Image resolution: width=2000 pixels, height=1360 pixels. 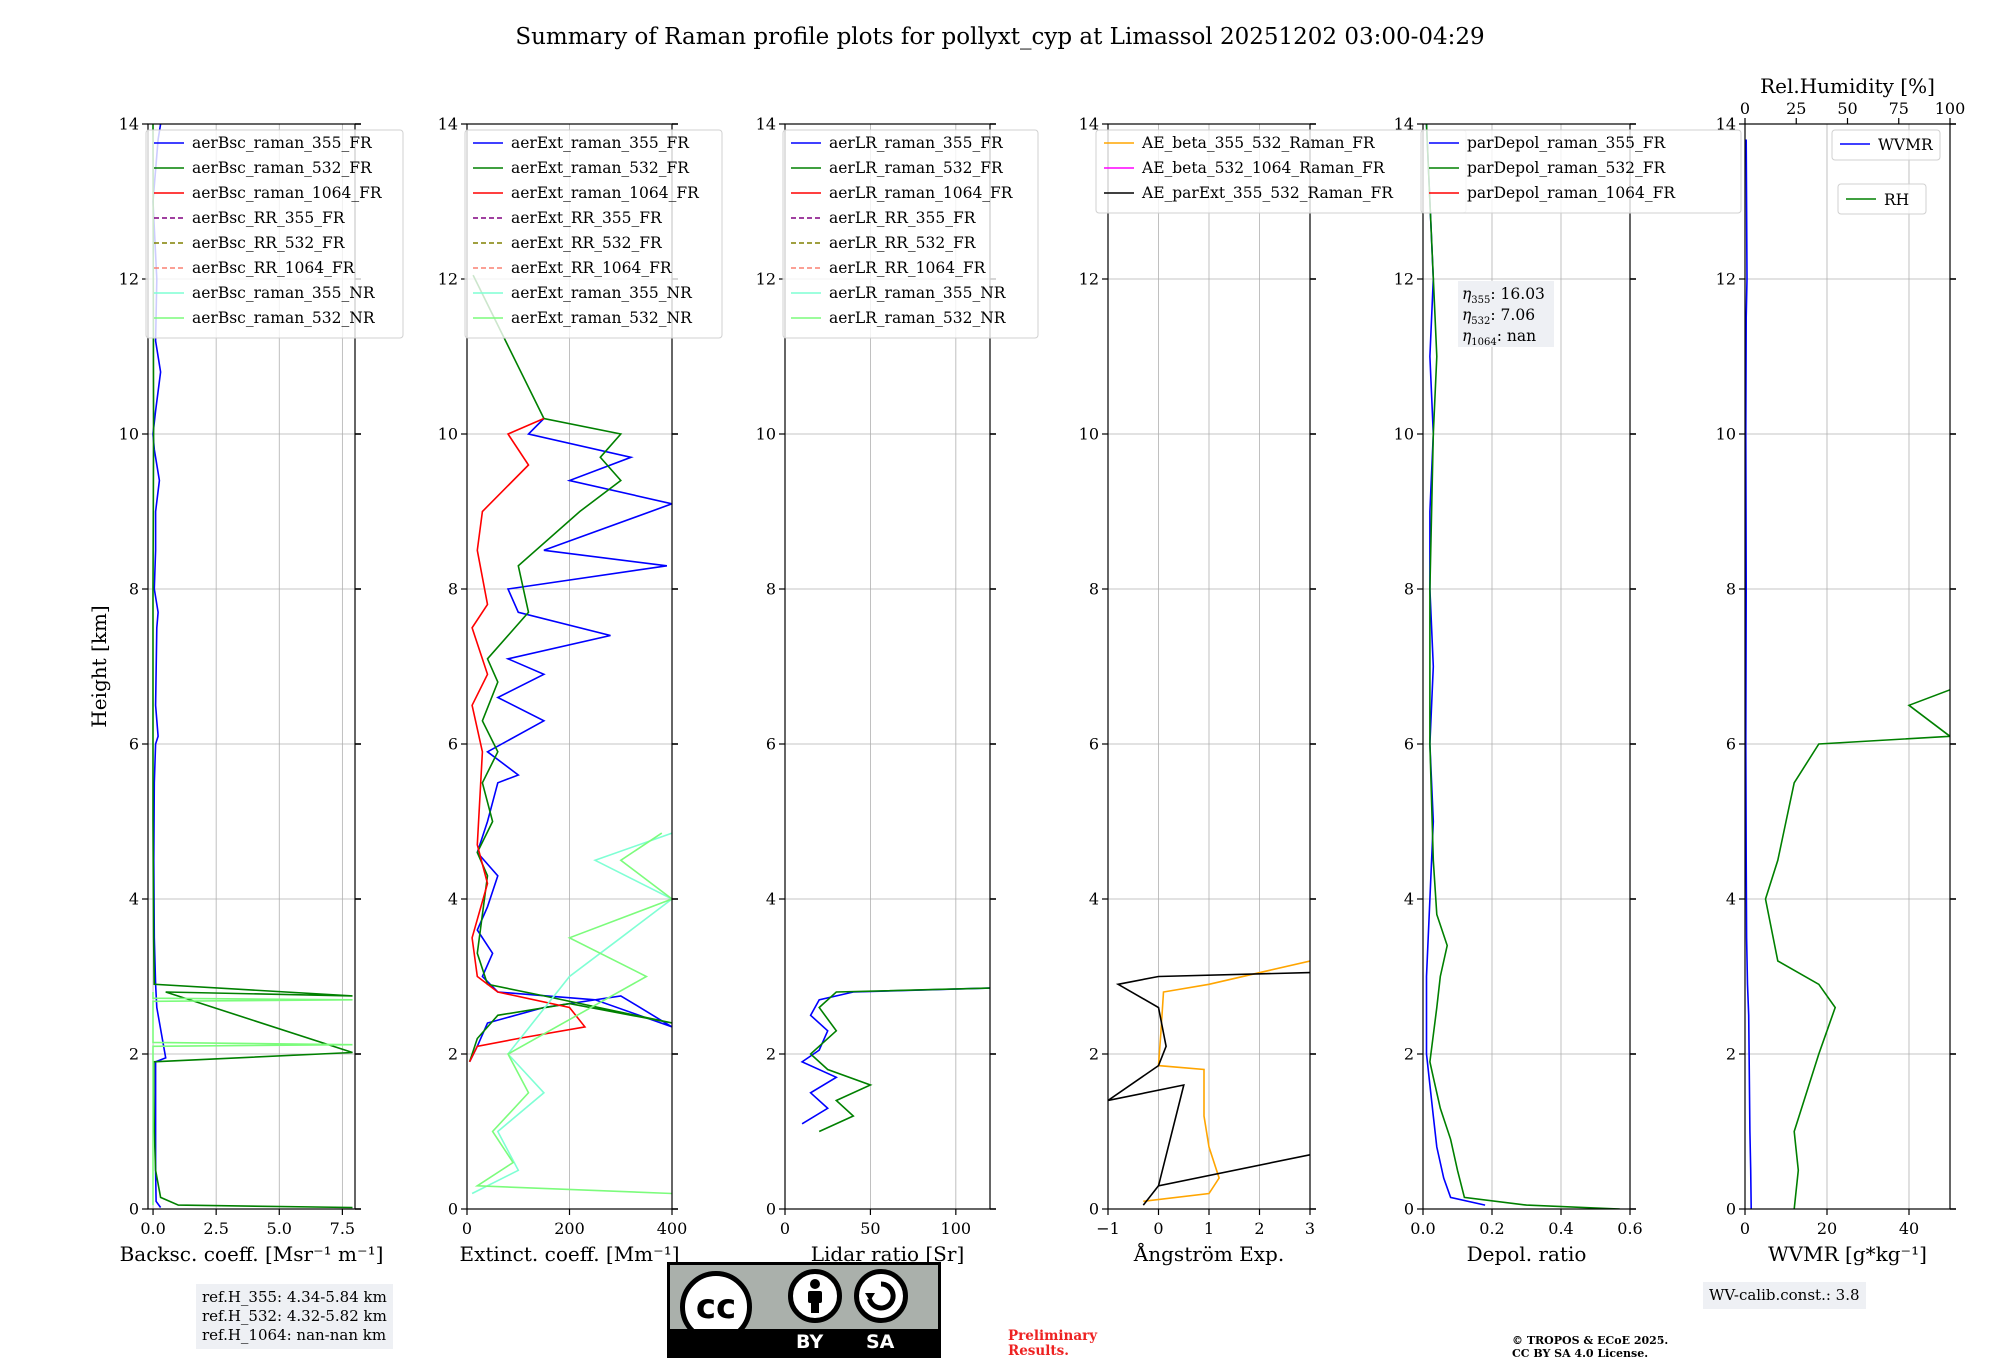 I want to click on series-line-aerExt_raman_532_FR, so click(x=570, y=668).